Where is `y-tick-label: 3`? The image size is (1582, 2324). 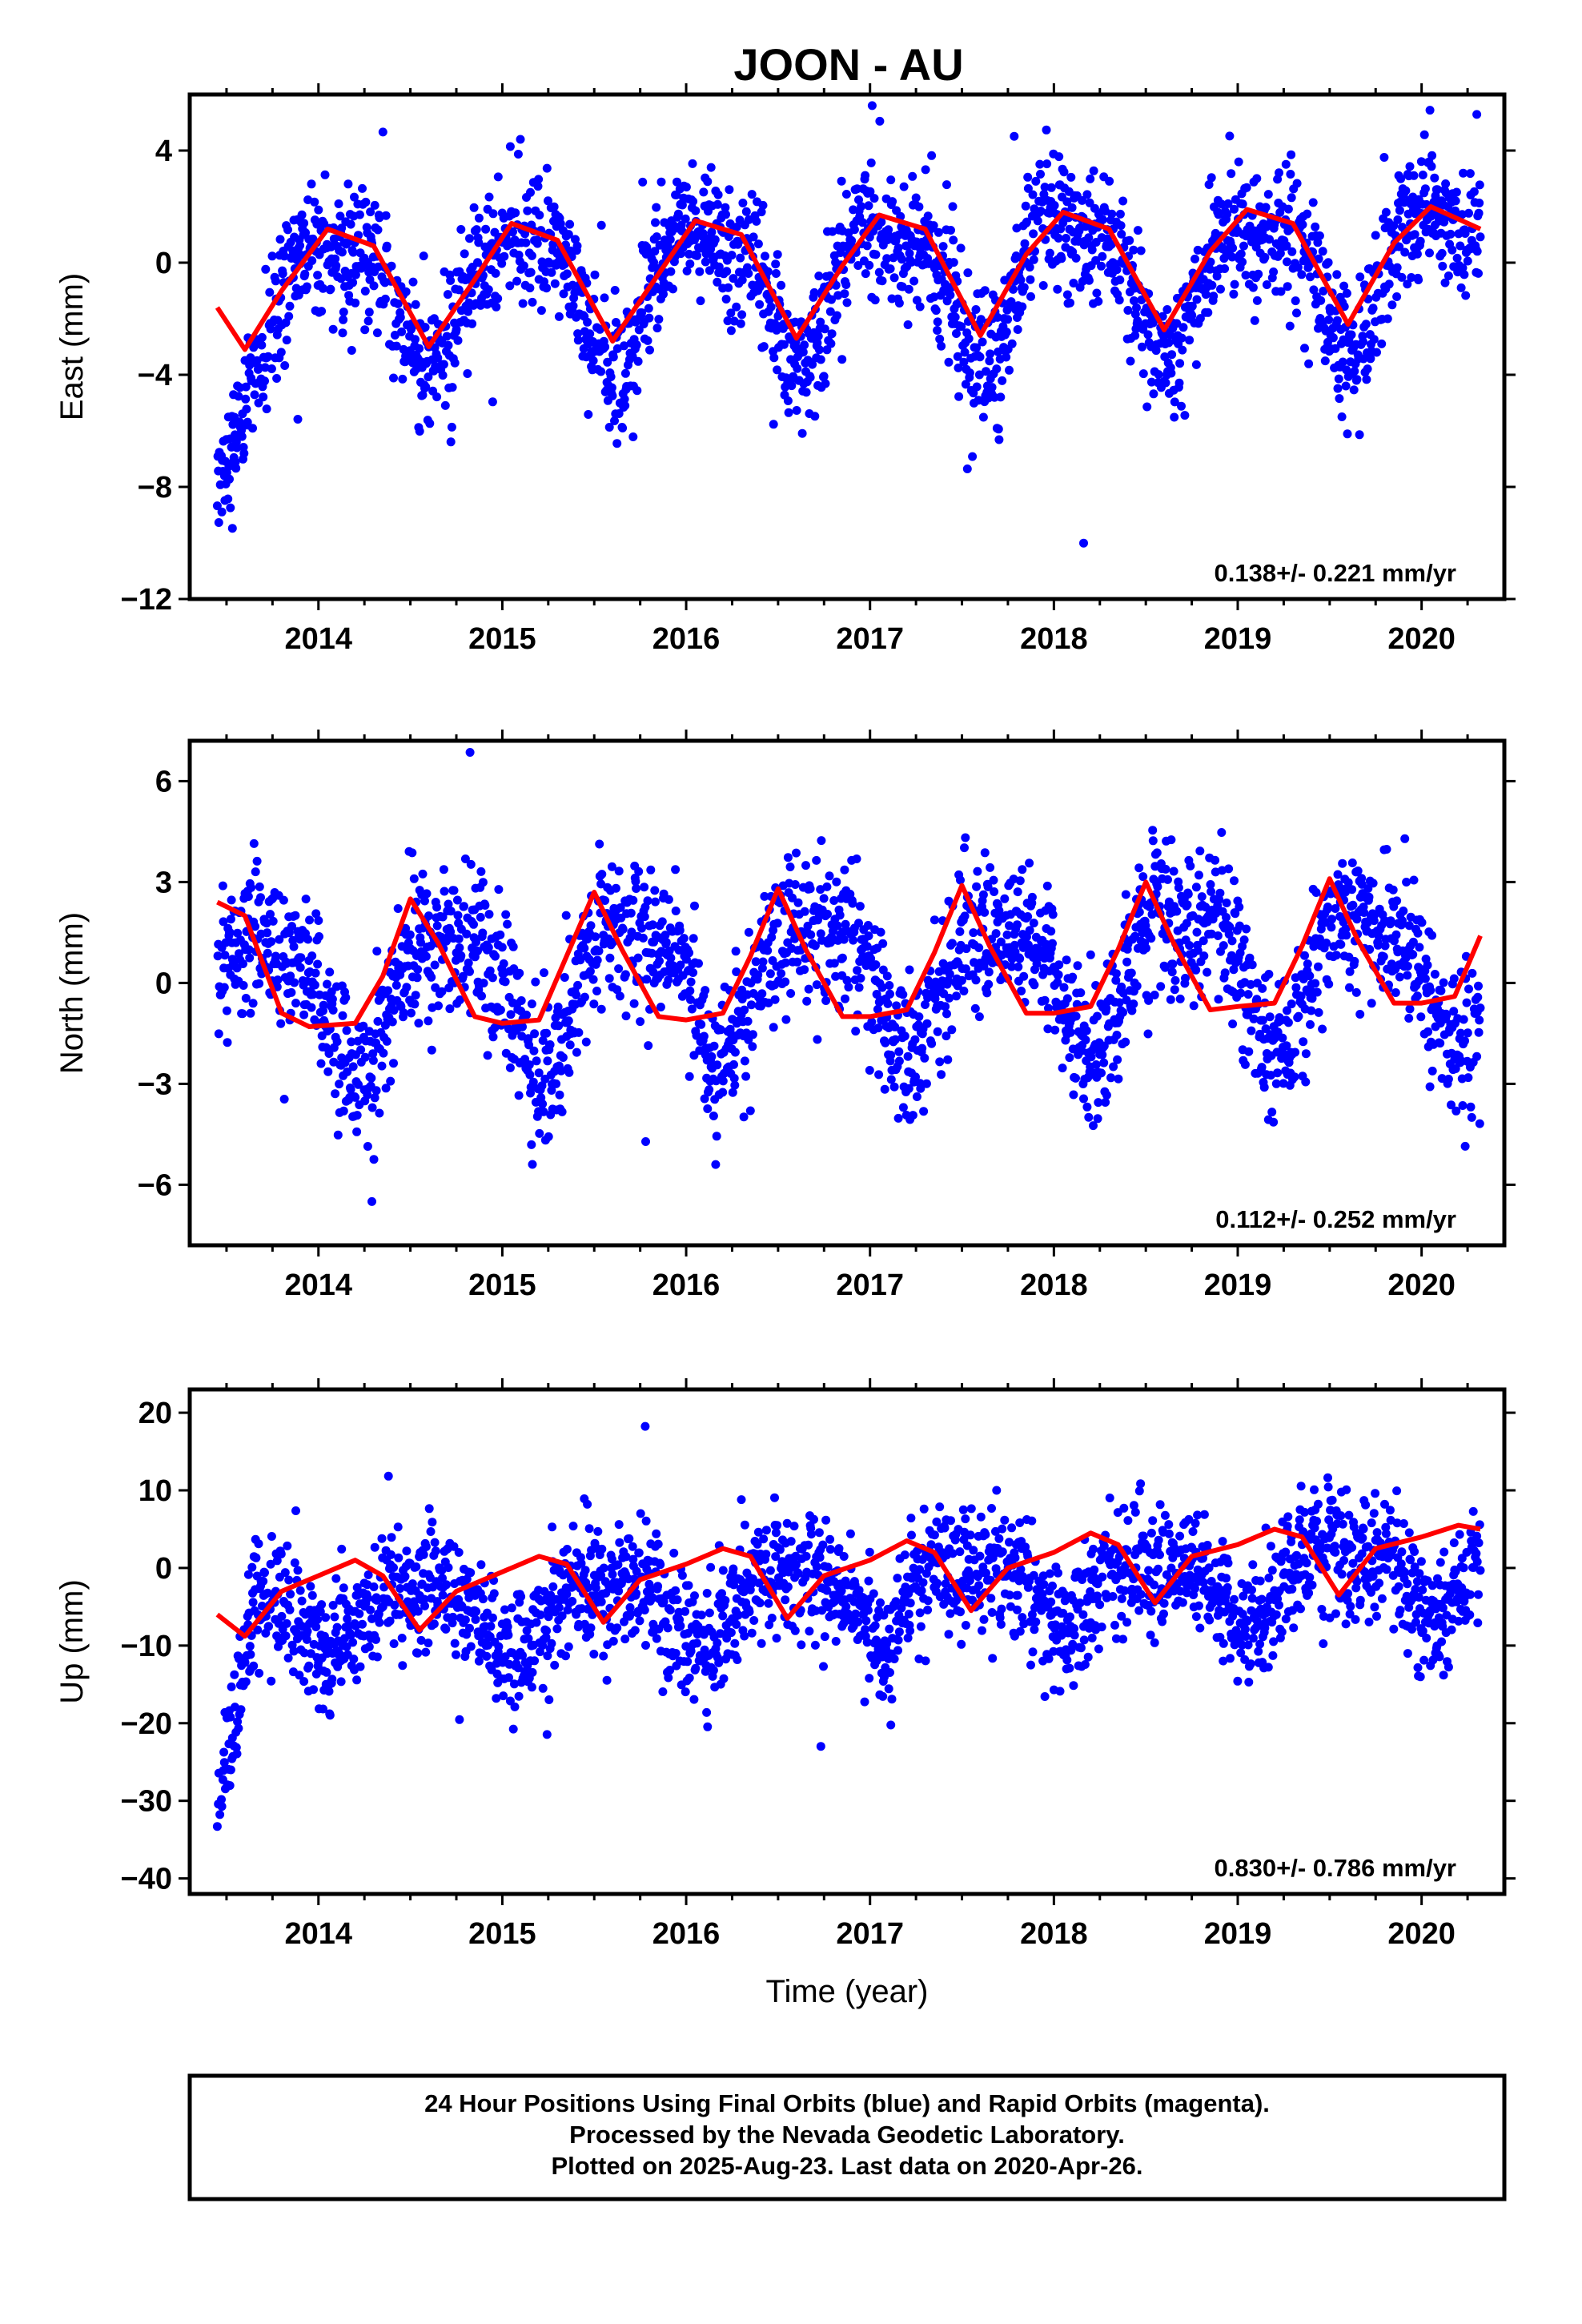 y-tick-label: 3 is located at coordinates (164, 882).